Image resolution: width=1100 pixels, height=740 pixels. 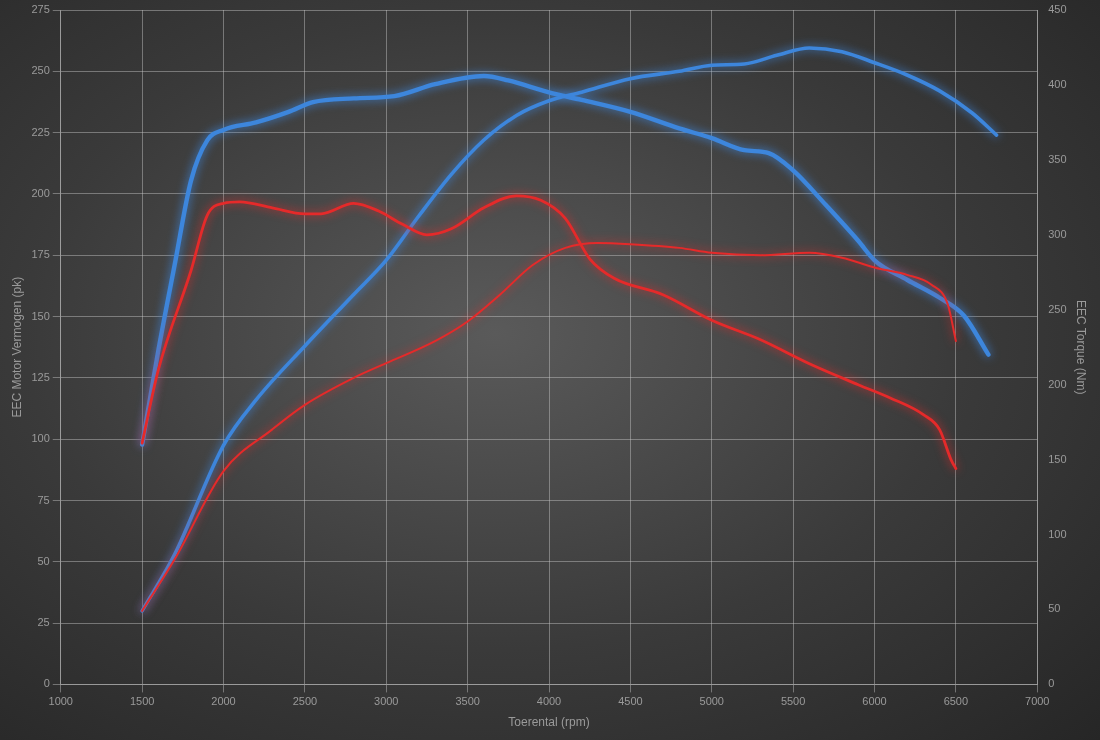 I want to click on y-tick-label: 50, so click(x=43, y=560).